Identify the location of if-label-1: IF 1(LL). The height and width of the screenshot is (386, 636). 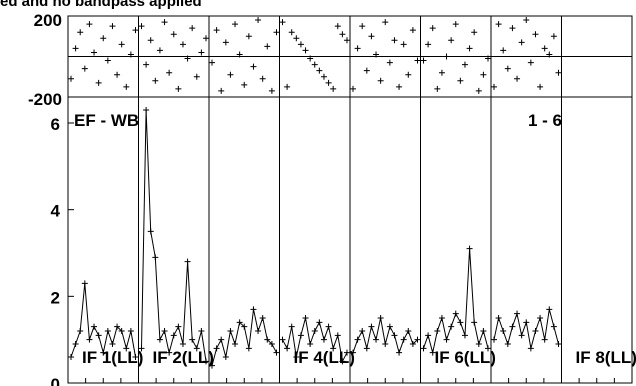
(112, 357).